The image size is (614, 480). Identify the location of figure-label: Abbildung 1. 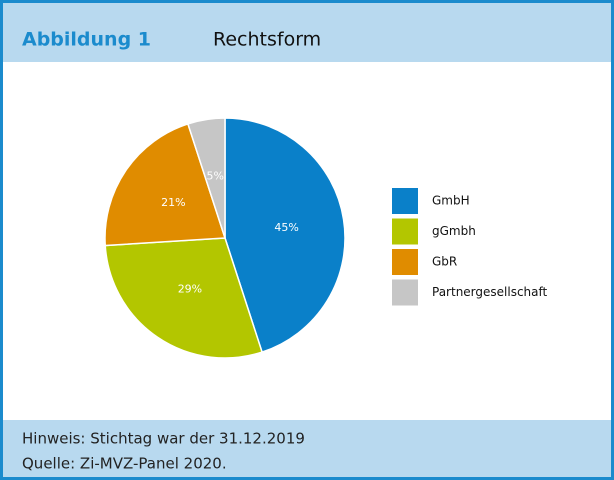
(86, 40).